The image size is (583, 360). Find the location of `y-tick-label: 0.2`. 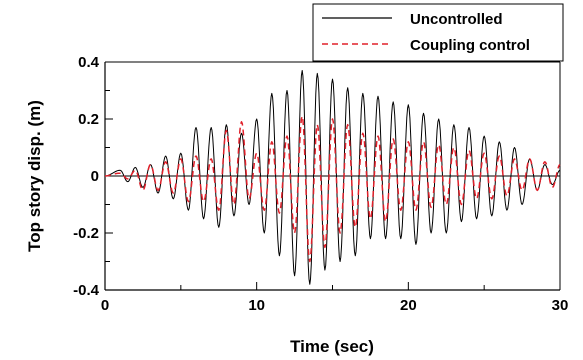

y-tick-label: 0.2 is located at coordinates (88, 119).